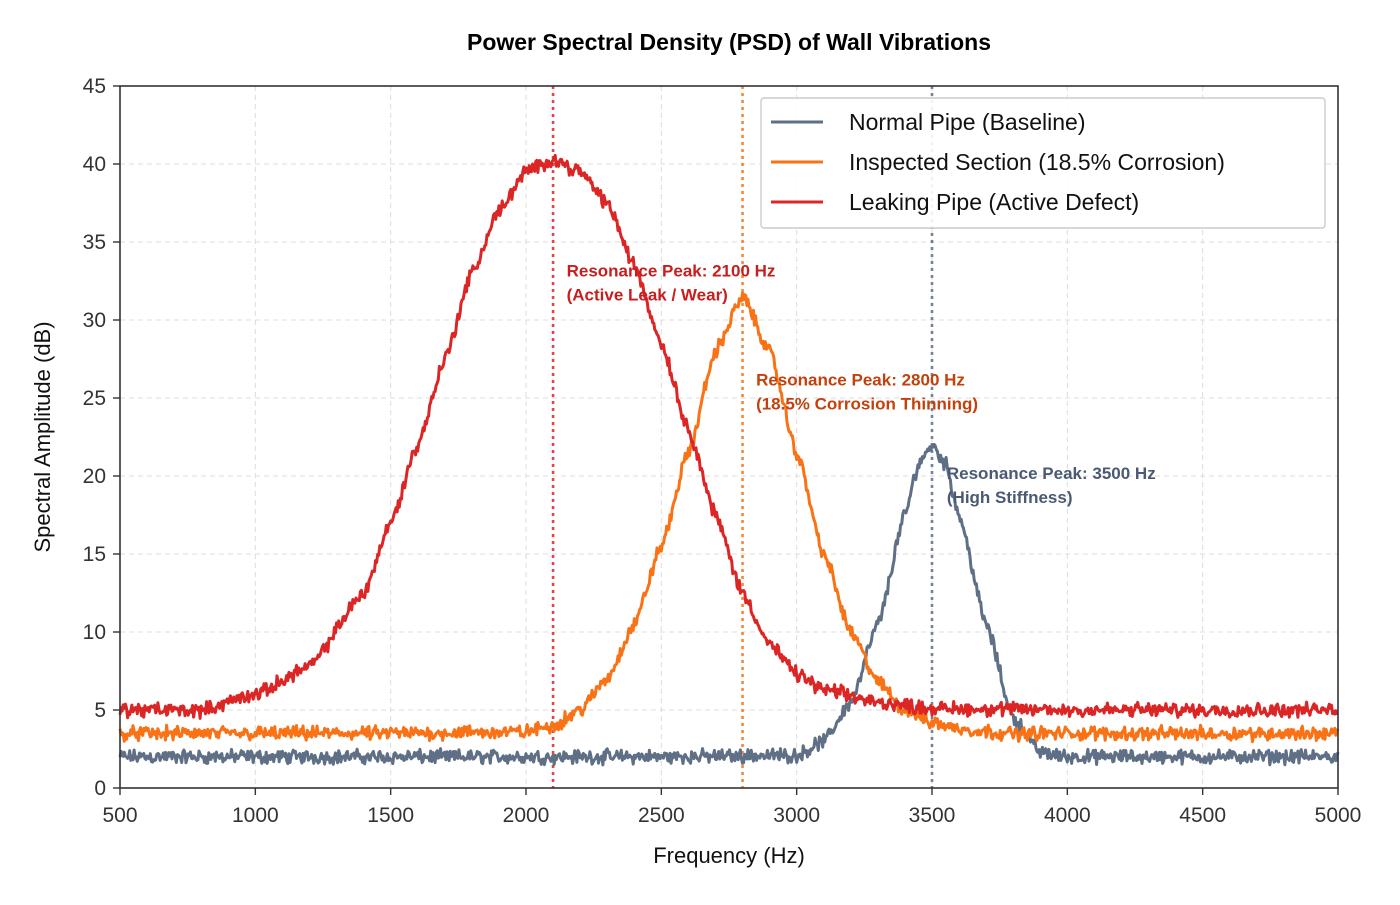 The height and width of the screenshot is (905, 1400). Describe the element at coordinates (860, 380) in the screenshot. I see `annotation-line1: Resonance Peak: 2800 Hz` at that location.